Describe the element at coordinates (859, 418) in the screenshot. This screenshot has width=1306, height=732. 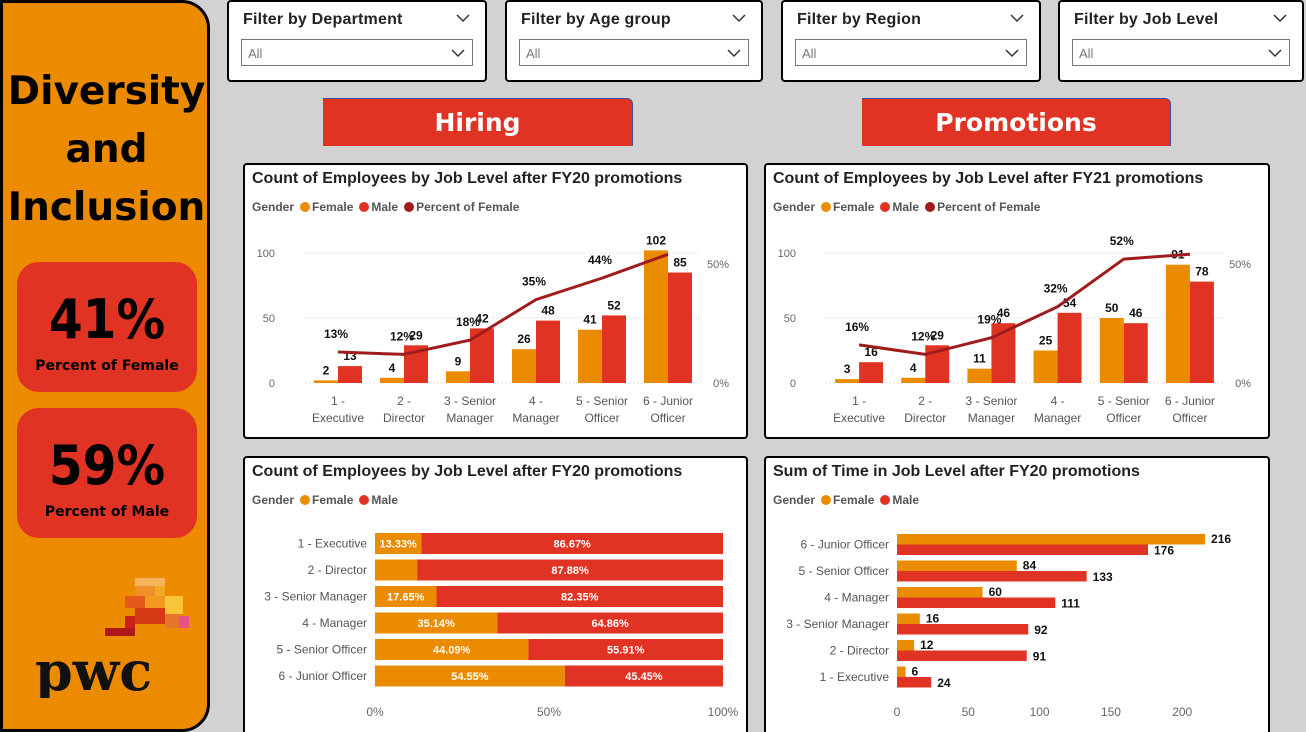
I see `x-tick-label: Executive` at that location.